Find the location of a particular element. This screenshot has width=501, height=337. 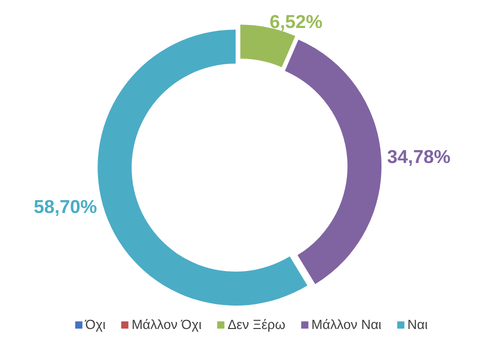

legend-label: Όχι is located at coordinates (95, 324).